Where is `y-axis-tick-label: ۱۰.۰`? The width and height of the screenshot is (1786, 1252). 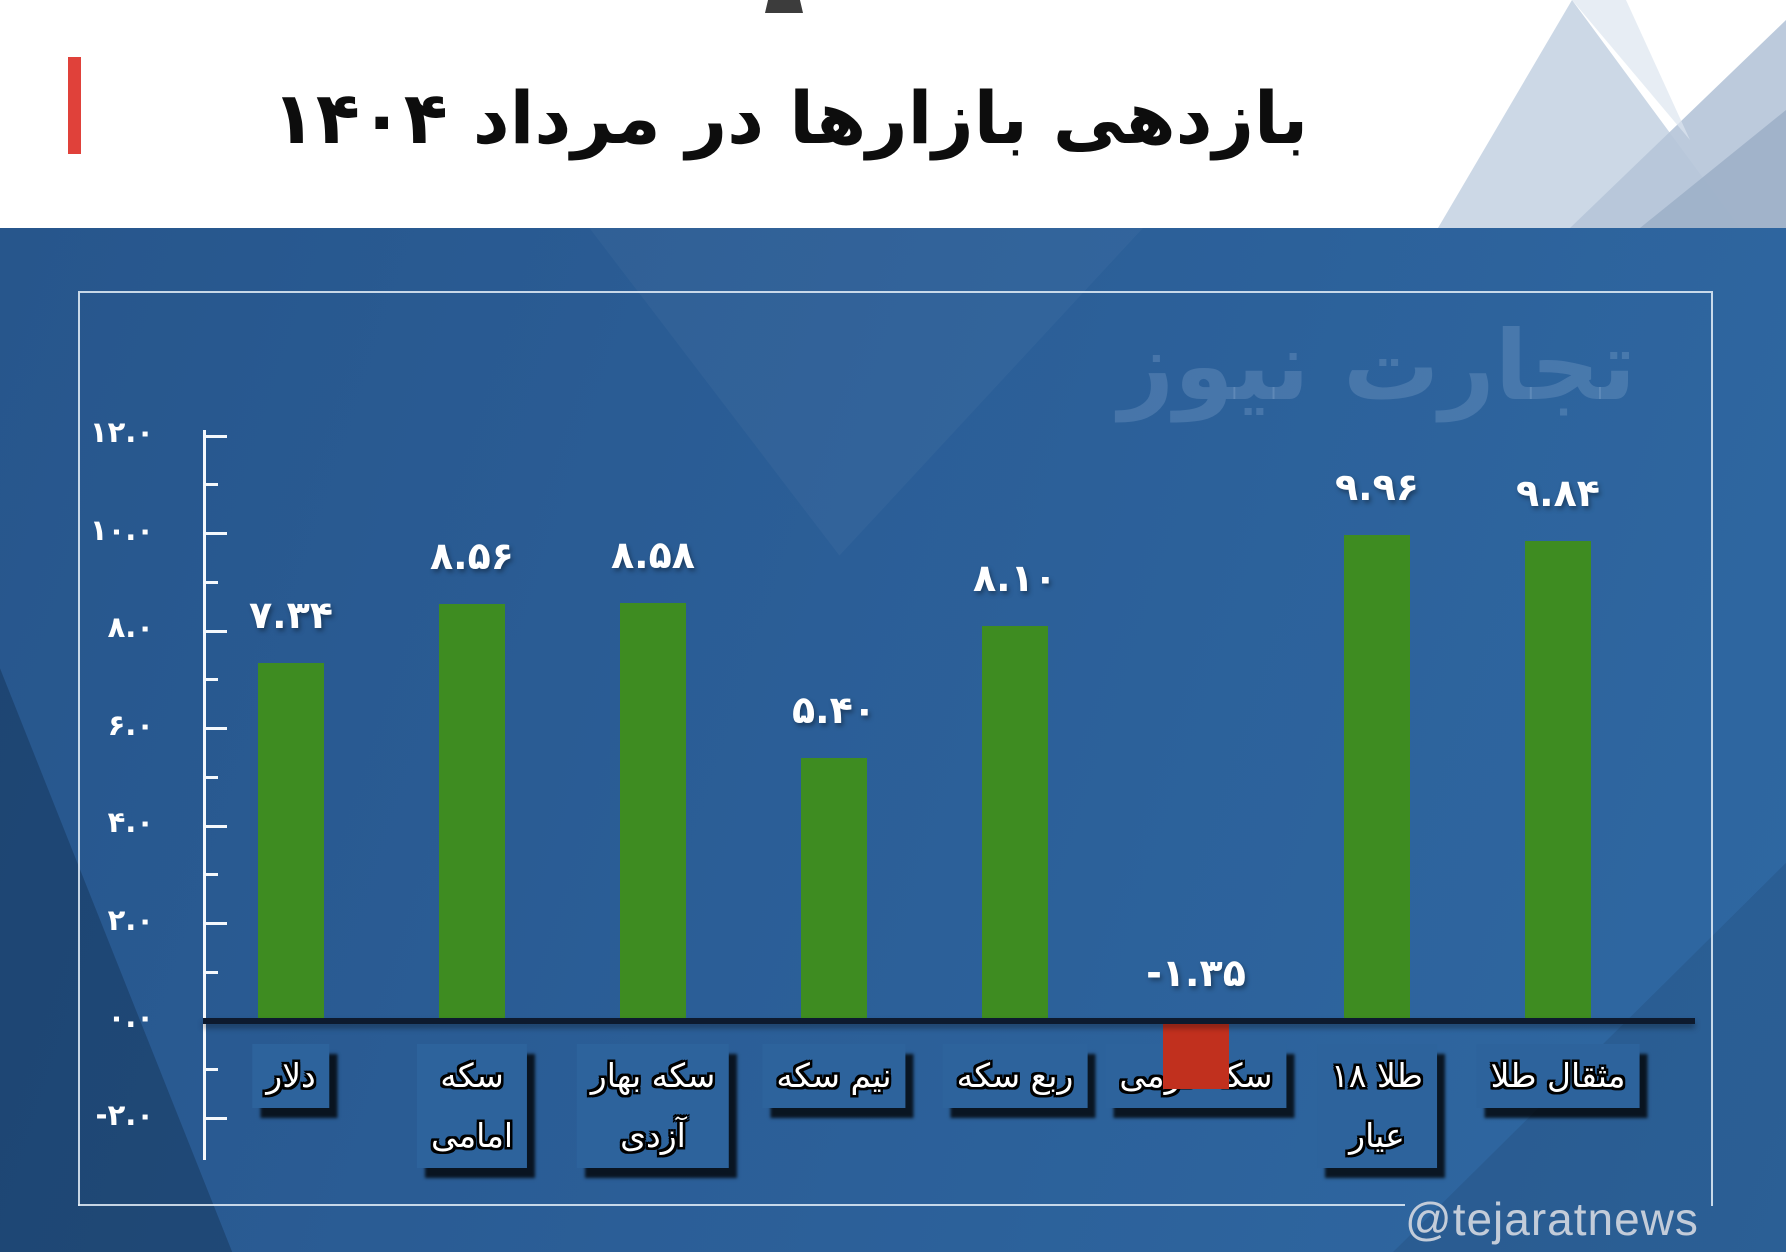
y-axis-tick-label: ۱۰.۰ is located at coordinates (121, 529).